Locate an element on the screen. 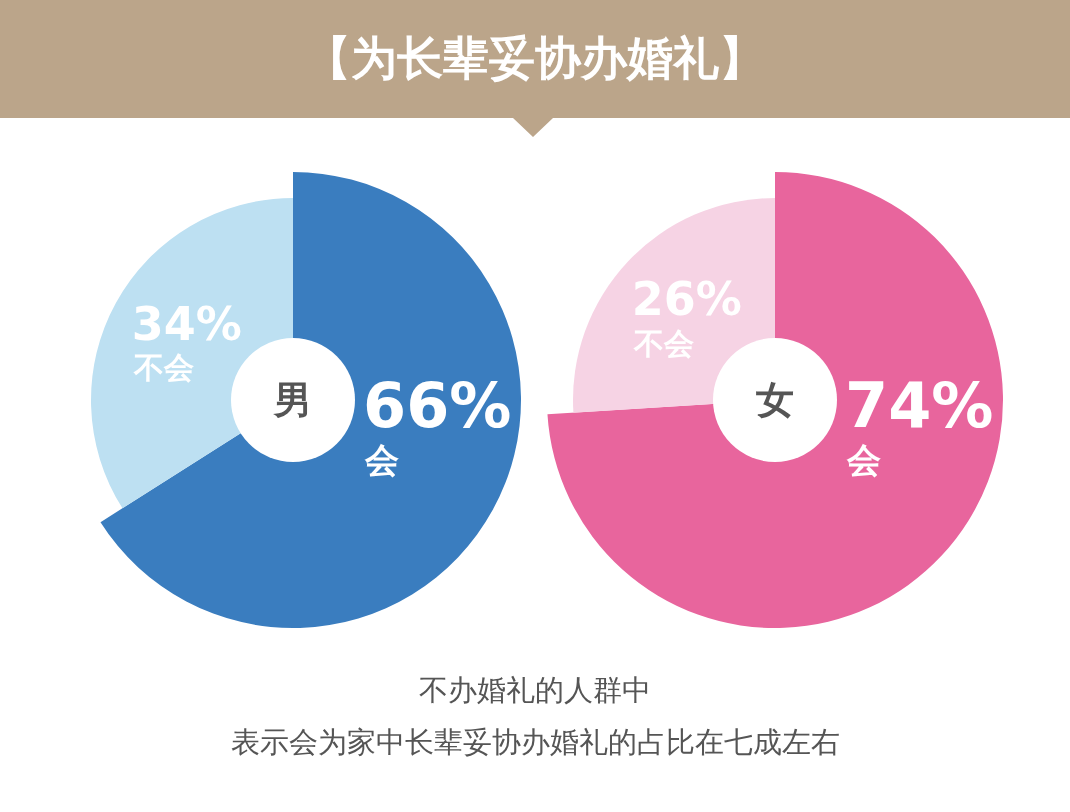 The height and width of the screenshot is (812, 1070). annotation: 不办婚礼的人群中 is located at coordinates (535, 690).